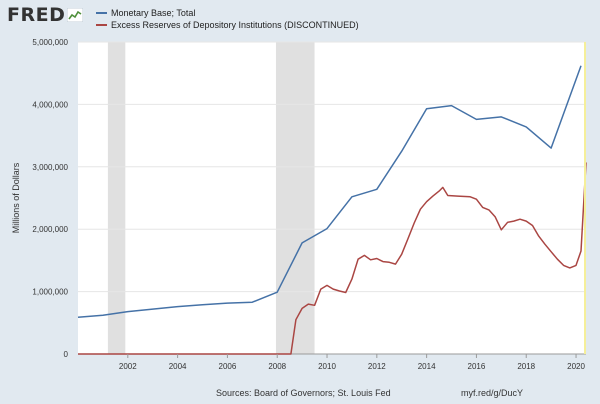  I want to click on x-axis-ticks: 2002 2004 2006 2008 2010 2012 2014 2016 2018 2020, so click(352, 362).